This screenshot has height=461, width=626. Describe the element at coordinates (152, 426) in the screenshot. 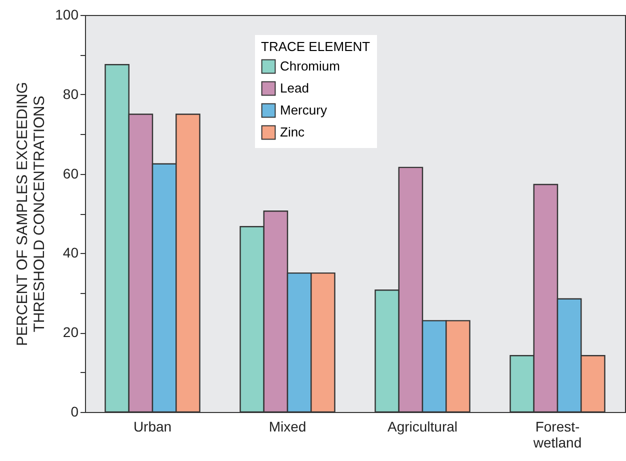

I see `x-tick-label: Urban` at that location.